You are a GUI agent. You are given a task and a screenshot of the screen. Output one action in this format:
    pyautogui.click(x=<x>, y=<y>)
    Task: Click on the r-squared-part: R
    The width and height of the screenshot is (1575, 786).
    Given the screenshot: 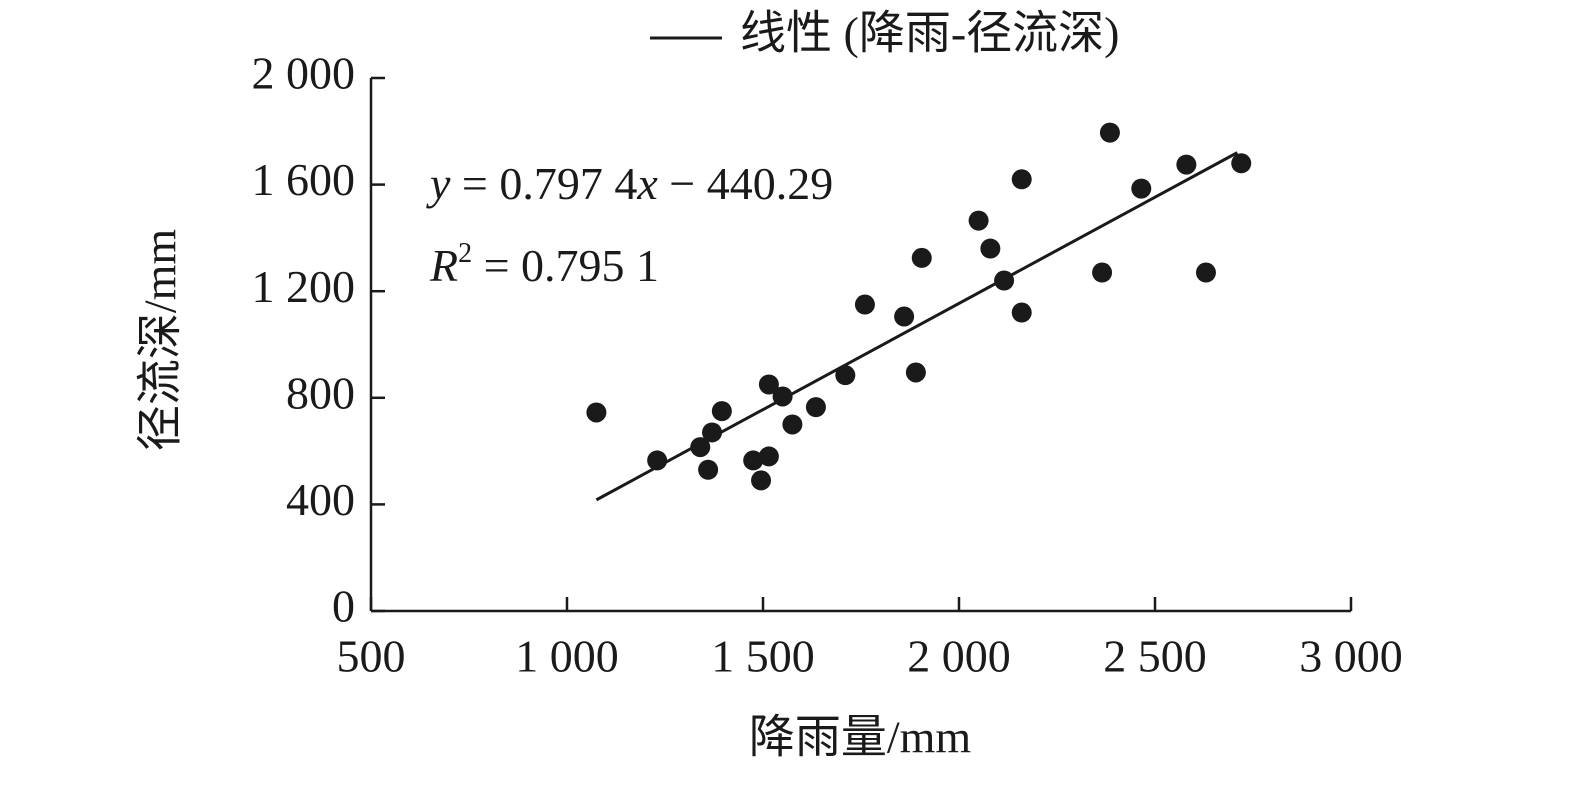 What is the action you would take?
    pyautogui.click(x=443, y=265)
    